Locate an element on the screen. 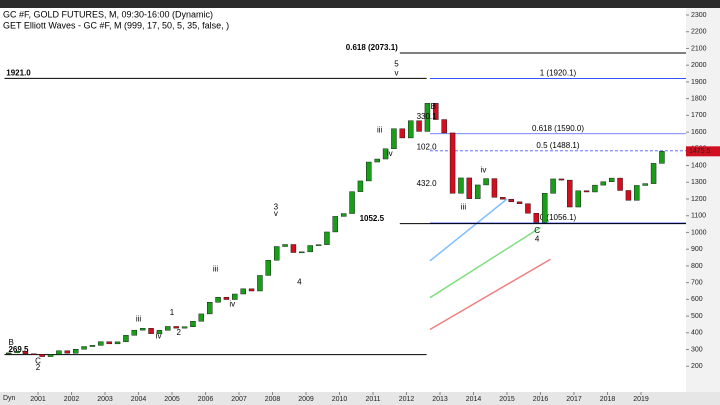 Image resolution: width=720 pixels, height=405 pixels. last-price: 1475.5 is located at coordinates (700, 151).